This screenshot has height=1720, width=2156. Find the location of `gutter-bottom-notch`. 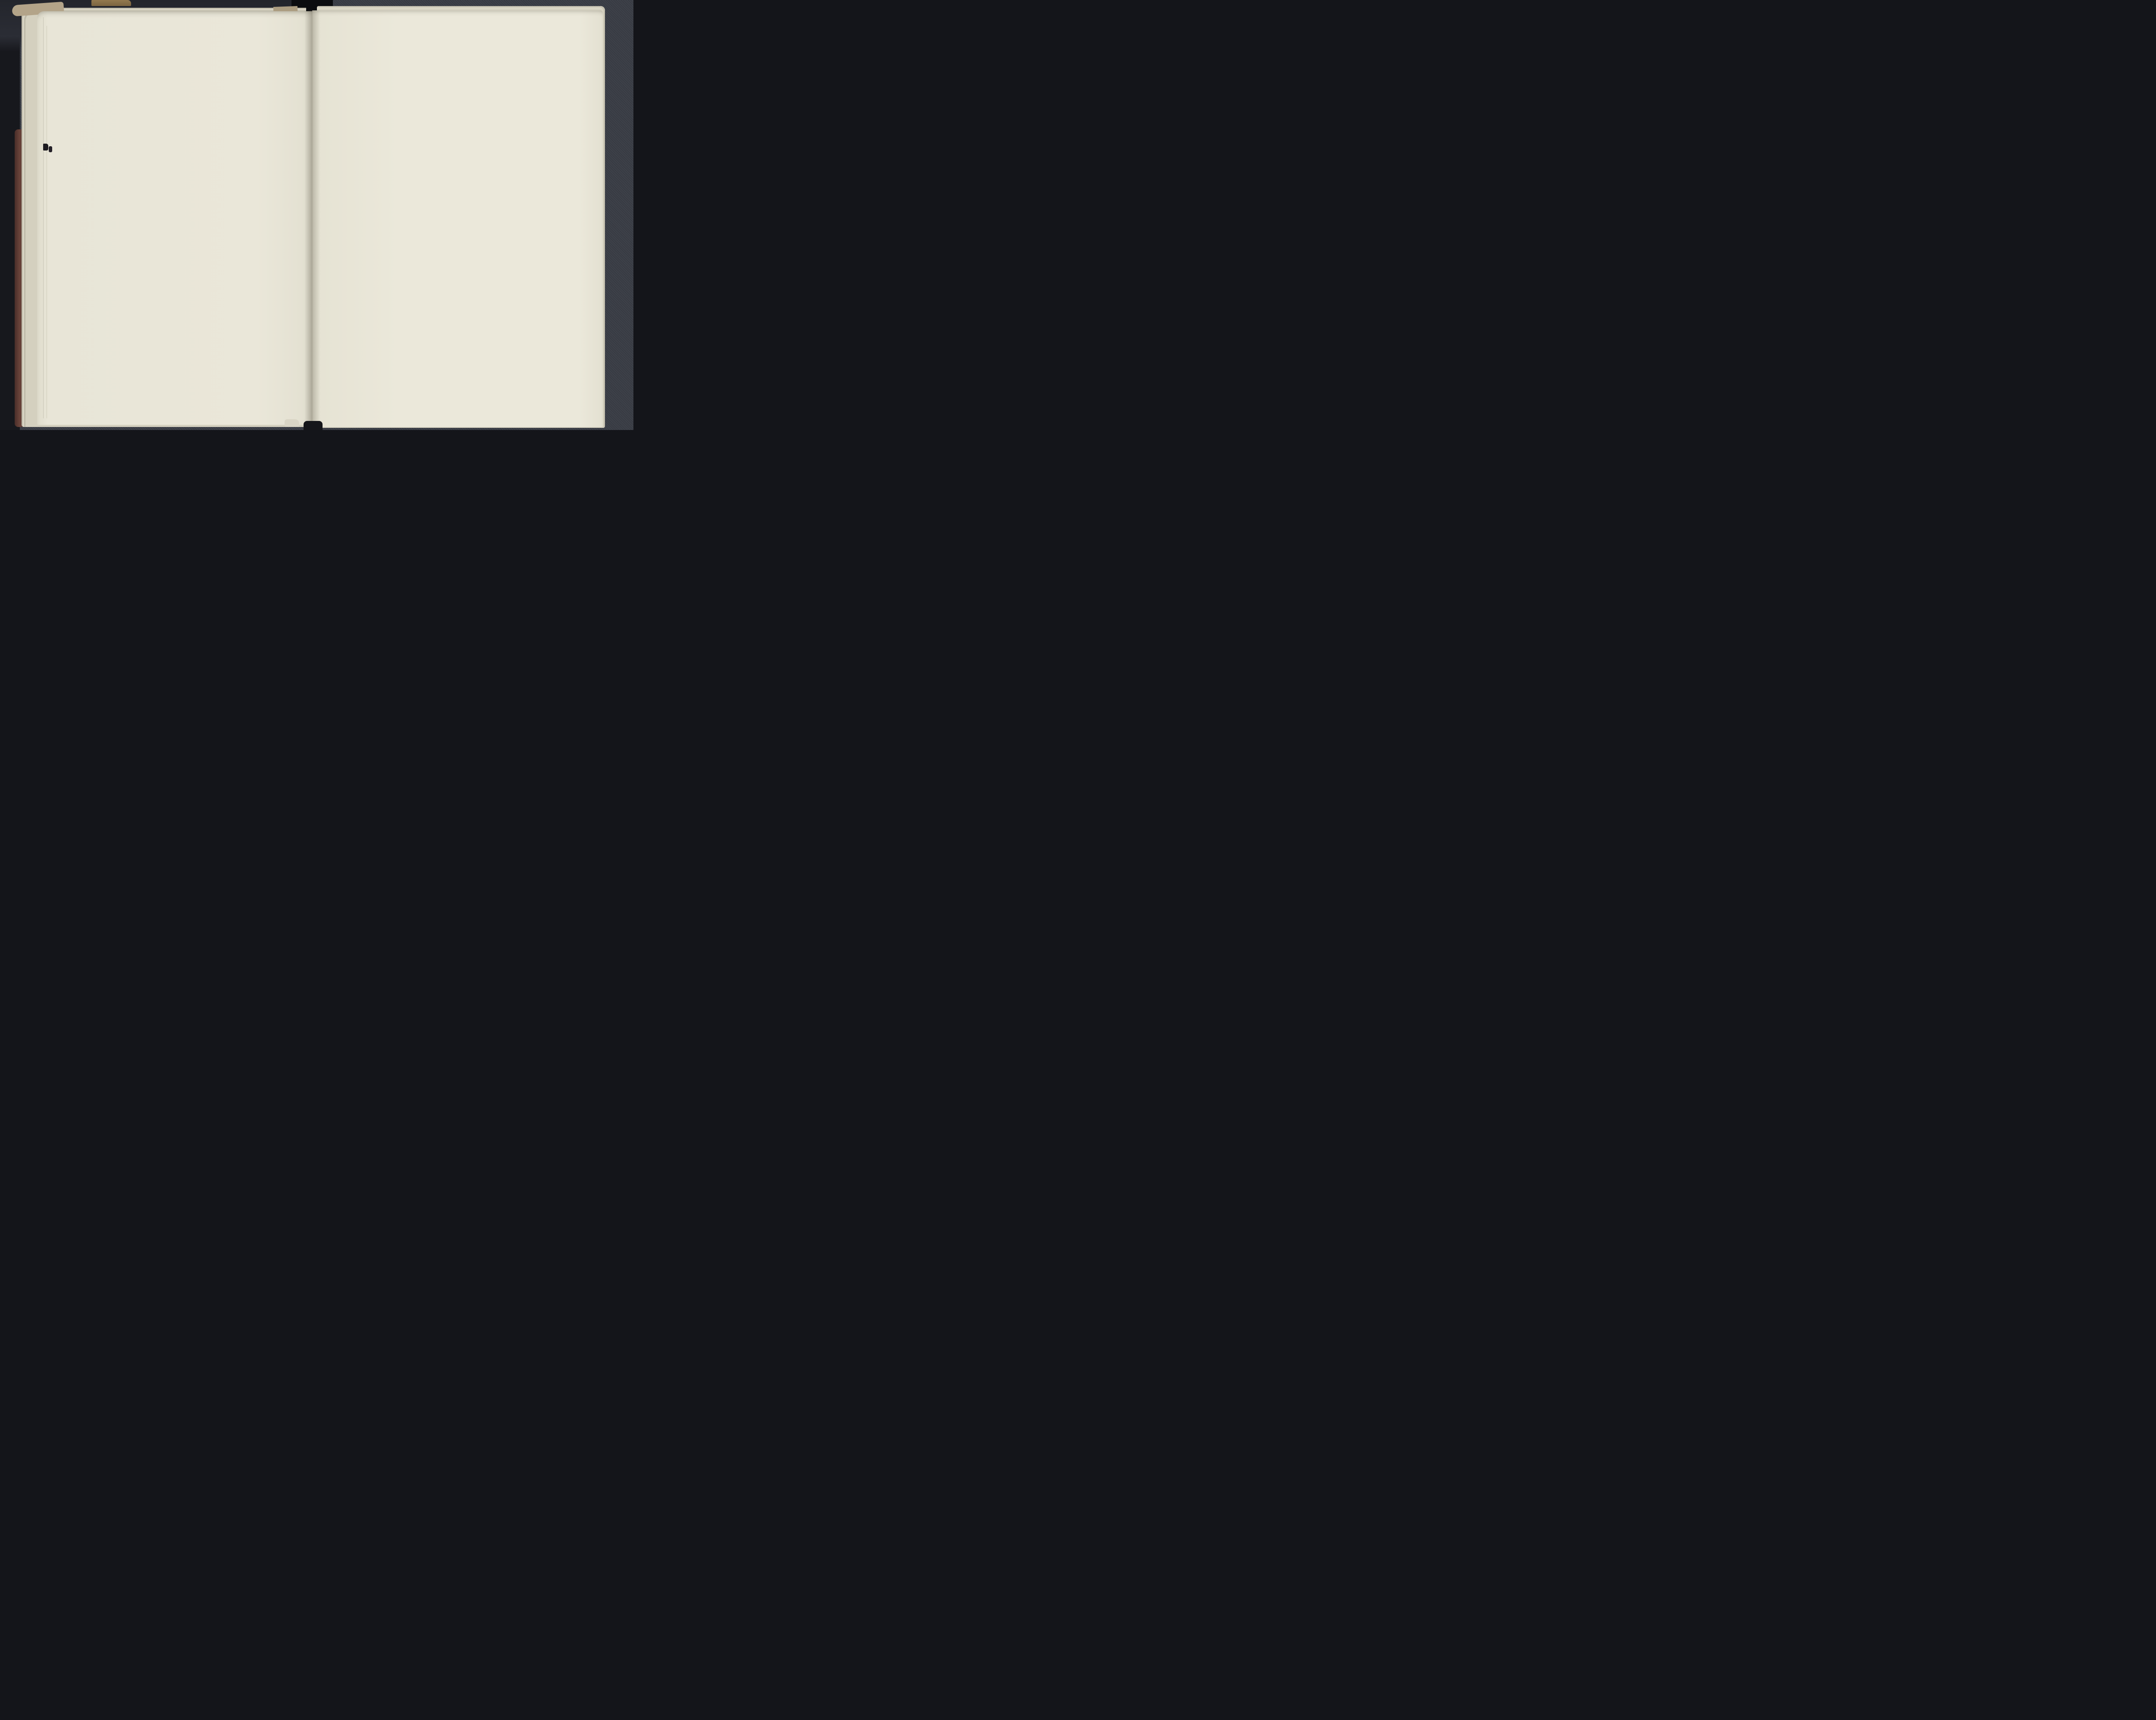

gutter-bottom-notch is located at coordinates (313, 426).